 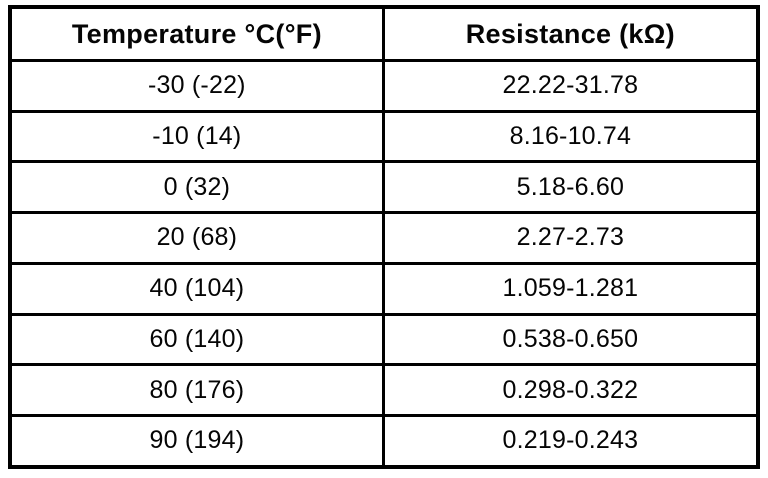 I want to click on temperature-cell: 90 (194), so click(x=196, y=441).